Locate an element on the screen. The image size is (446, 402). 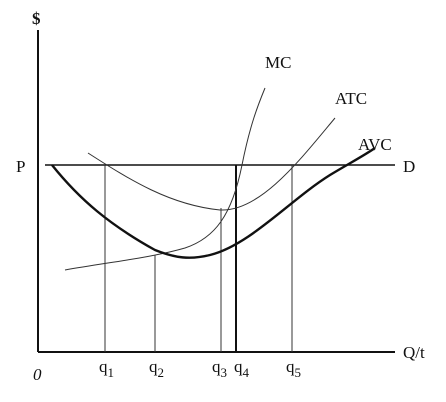
quantity-subscript: 1 is located at coordinates (111, 372).